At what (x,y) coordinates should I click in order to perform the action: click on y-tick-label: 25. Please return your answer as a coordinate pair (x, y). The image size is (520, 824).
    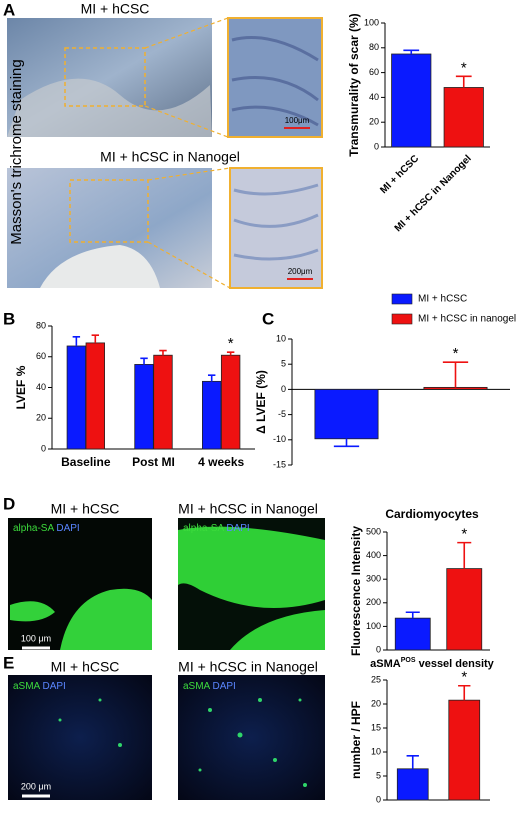
    Looking at the image, I should click on (376, 679).